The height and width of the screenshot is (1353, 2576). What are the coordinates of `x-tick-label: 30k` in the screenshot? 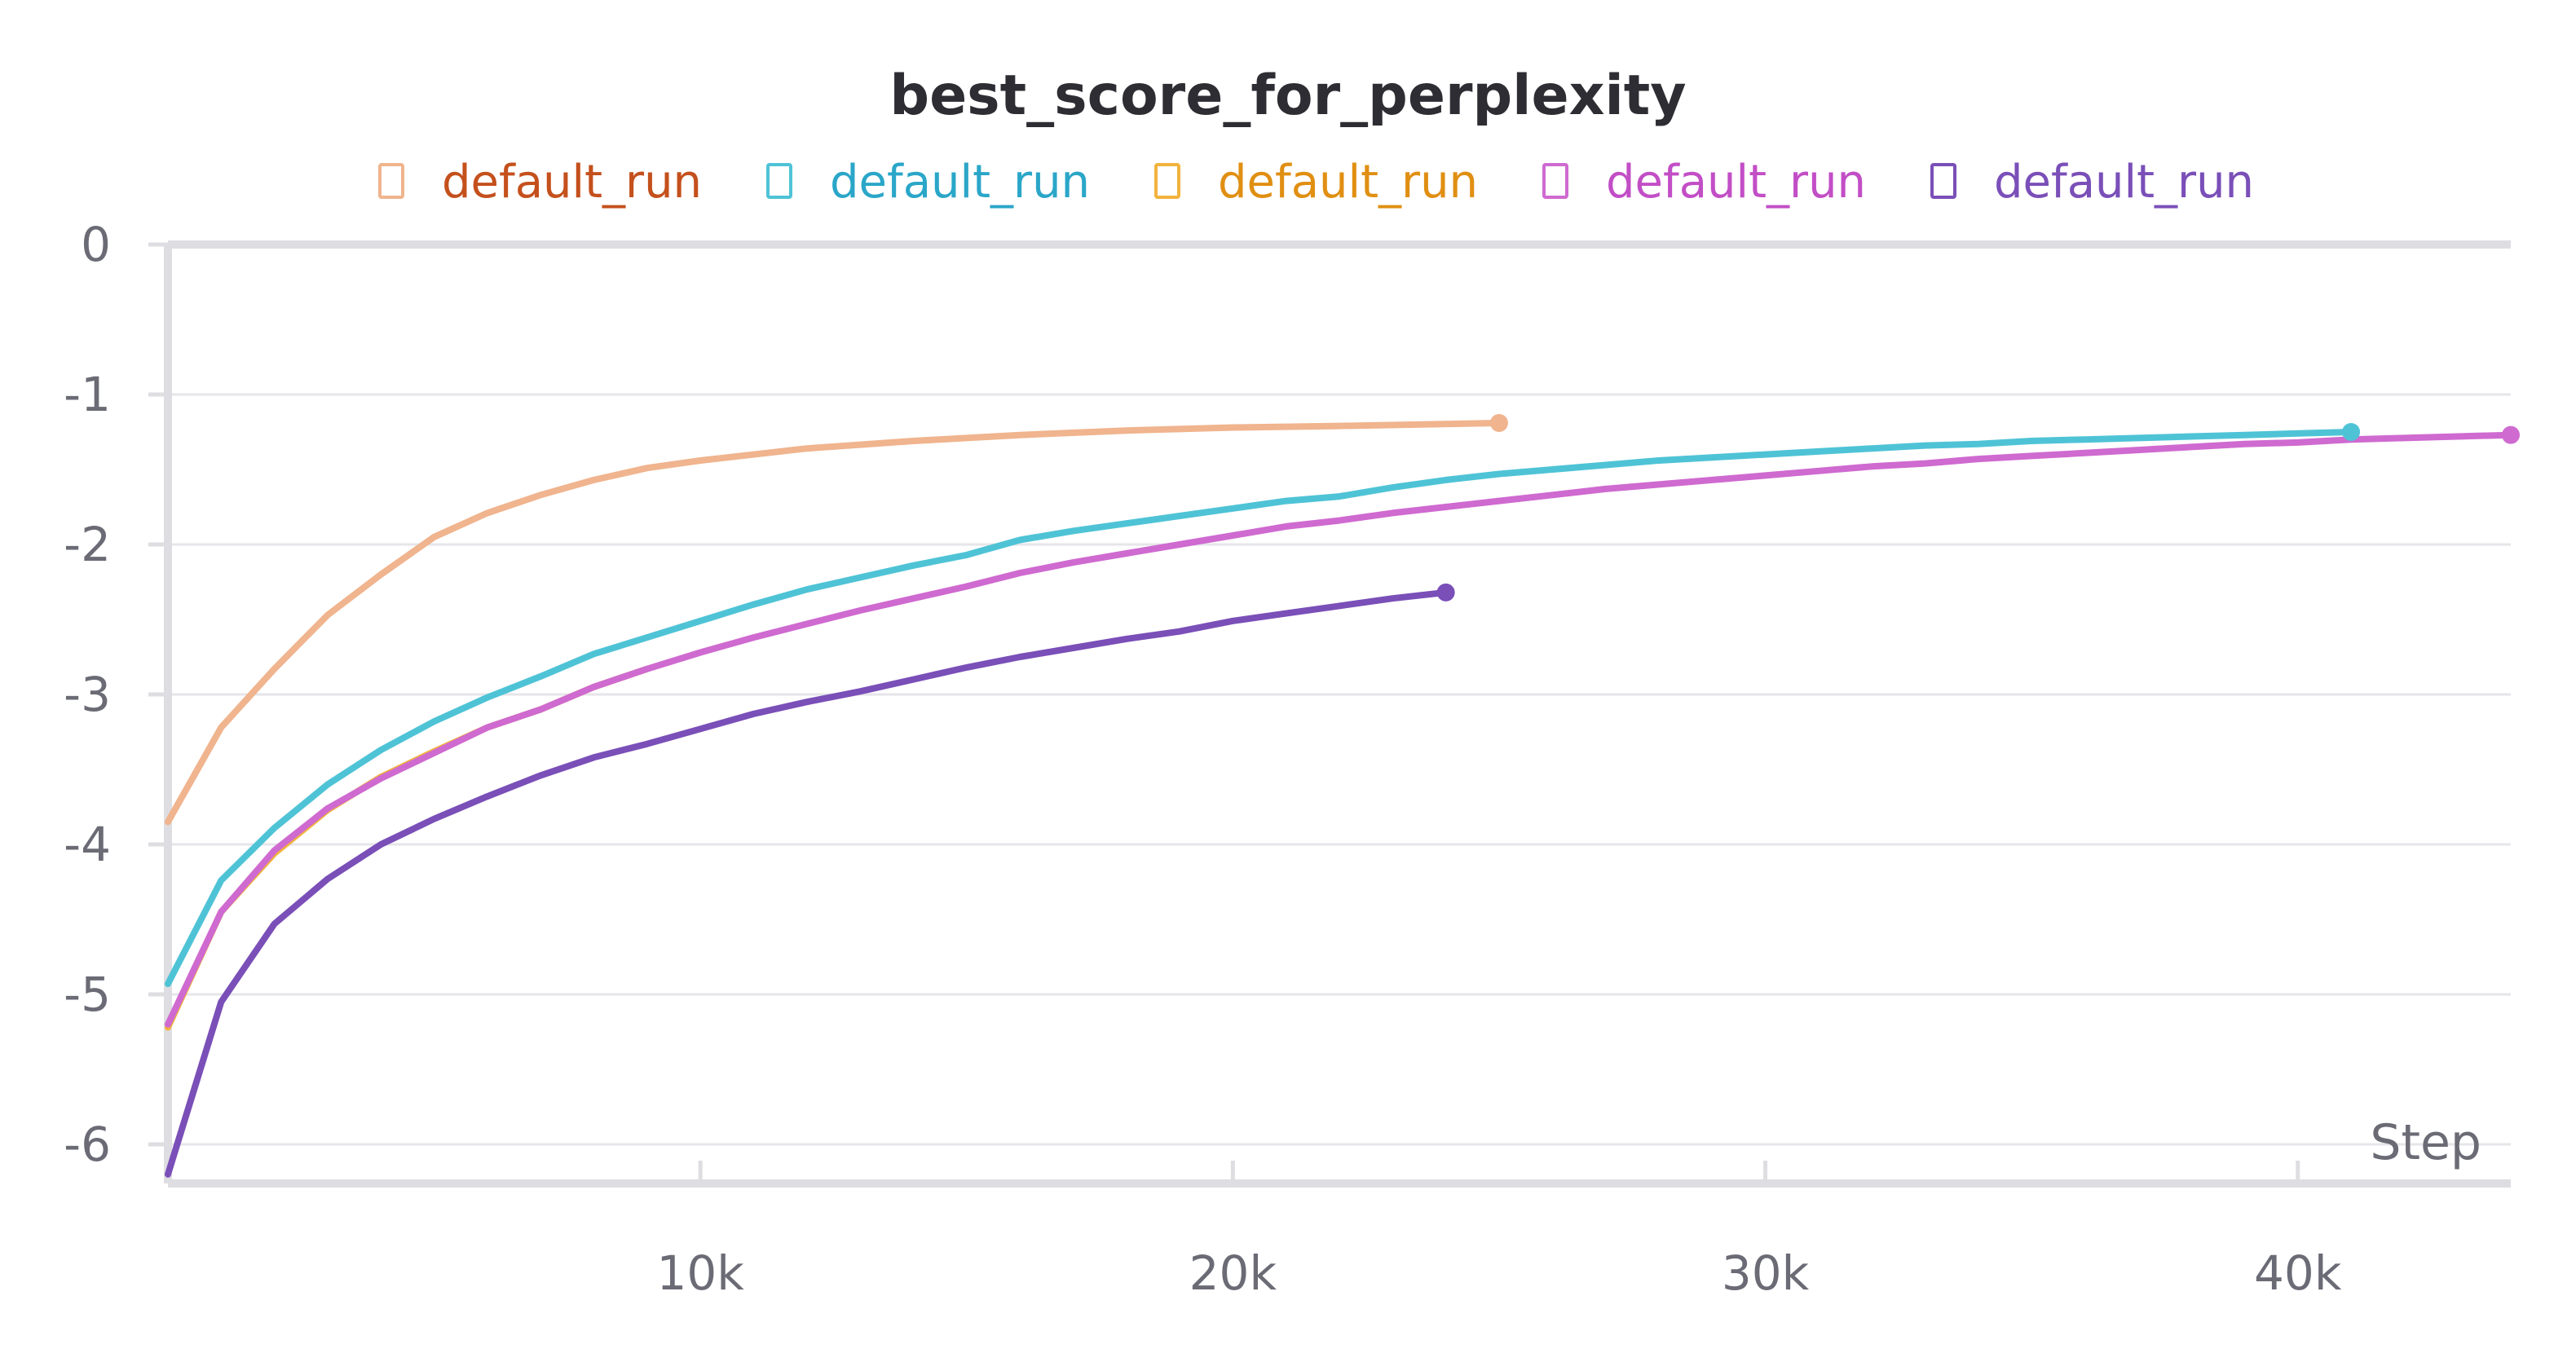 It's located at (1766, 1273).